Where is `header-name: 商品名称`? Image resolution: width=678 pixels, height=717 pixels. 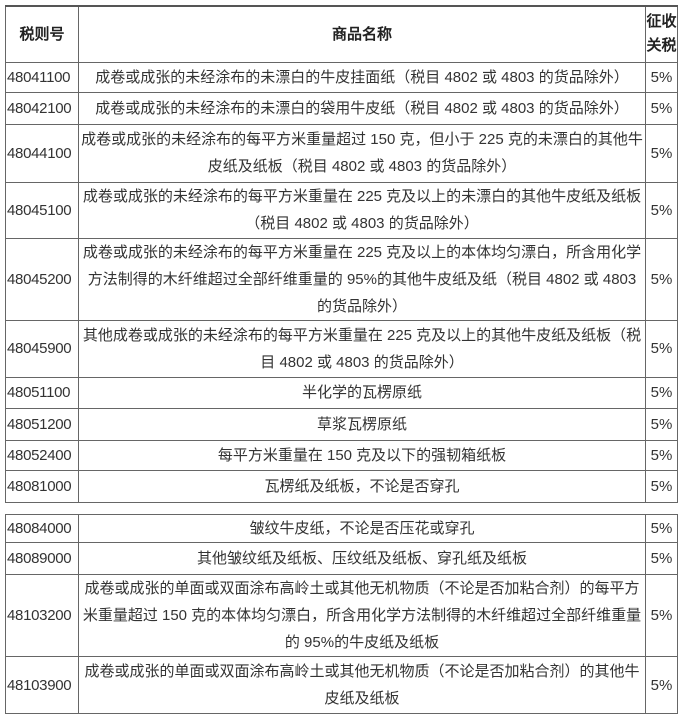 header-name: 商品名称 is located at coordinates (362, 34).